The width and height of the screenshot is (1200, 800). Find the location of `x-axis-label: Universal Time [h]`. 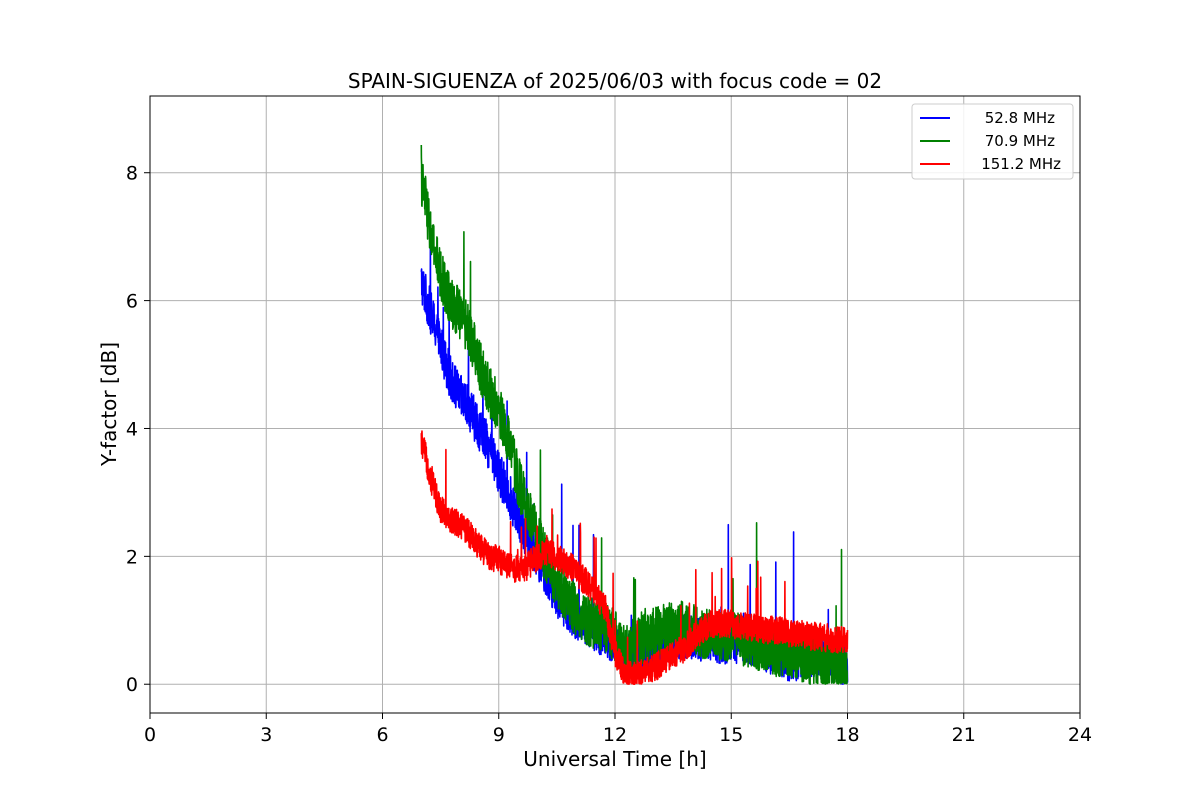

x-axis-label: Universal Time [h] is located at coordinates (614, 759).